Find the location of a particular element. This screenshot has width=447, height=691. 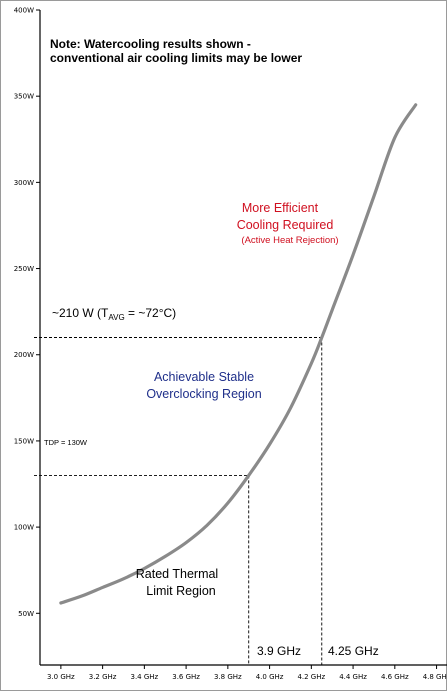

rated-label-line-1: Rated Thermal is located at coordinates (177, 574).